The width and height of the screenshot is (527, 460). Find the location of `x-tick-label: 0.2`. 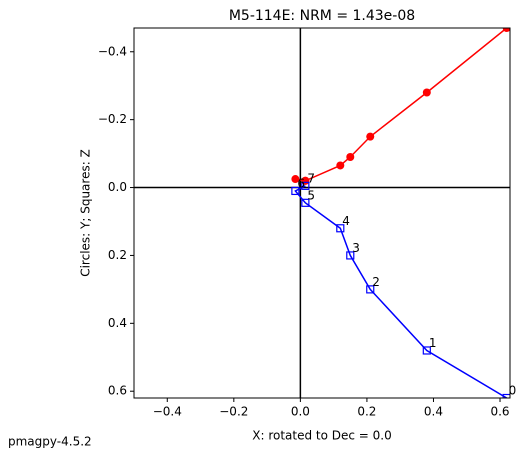

x-tick-label: 0.2 is located at coordinates (366, 412).